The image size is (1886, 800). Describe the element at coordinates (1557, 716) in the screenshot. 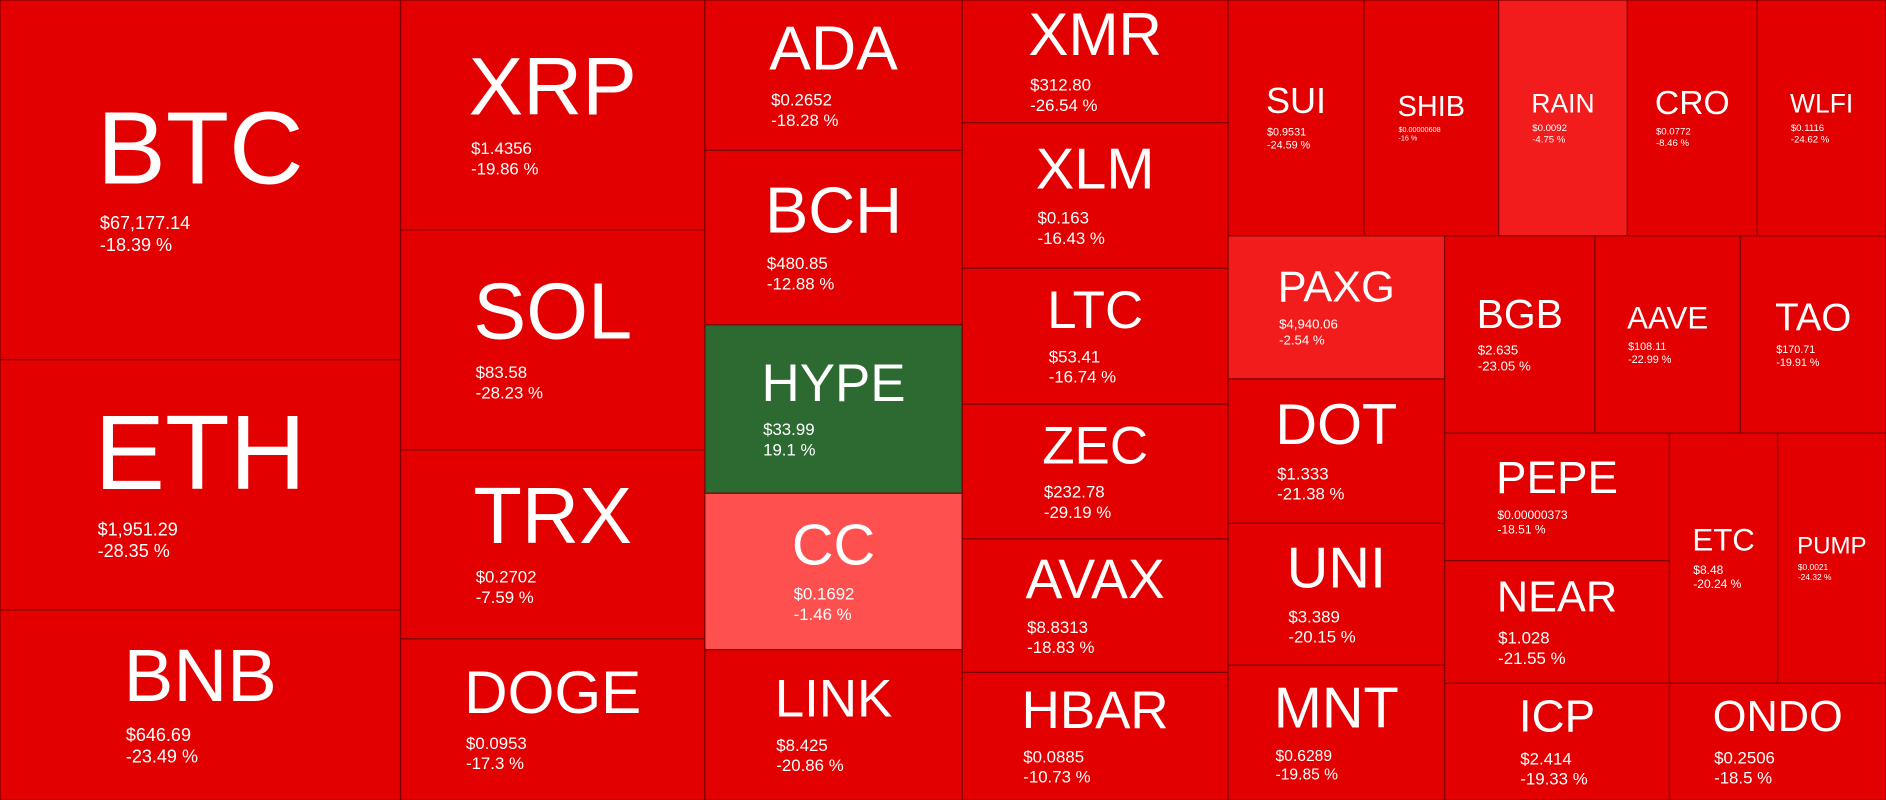

I see `symbol: ICP` at that location.